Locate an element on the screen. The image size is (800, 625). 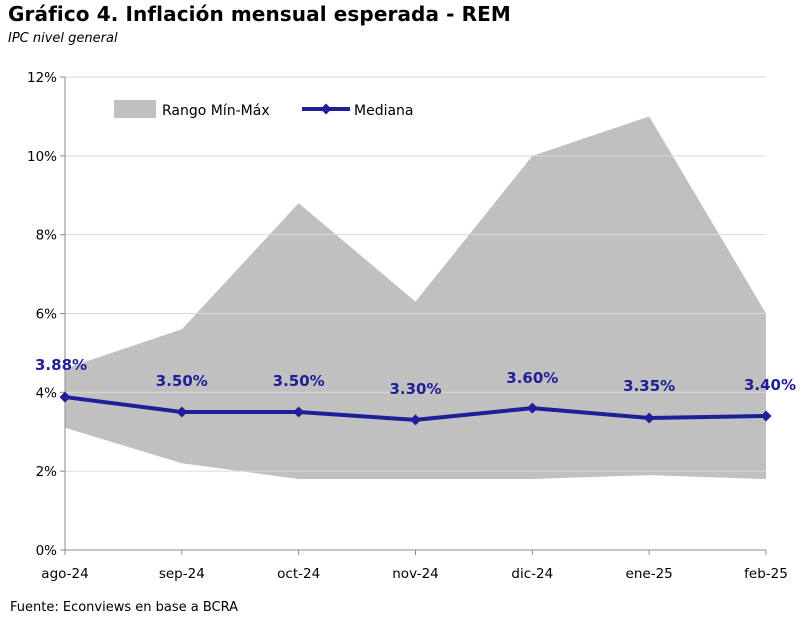
y-tick-label: 4% is located at coordinates (47, 393).